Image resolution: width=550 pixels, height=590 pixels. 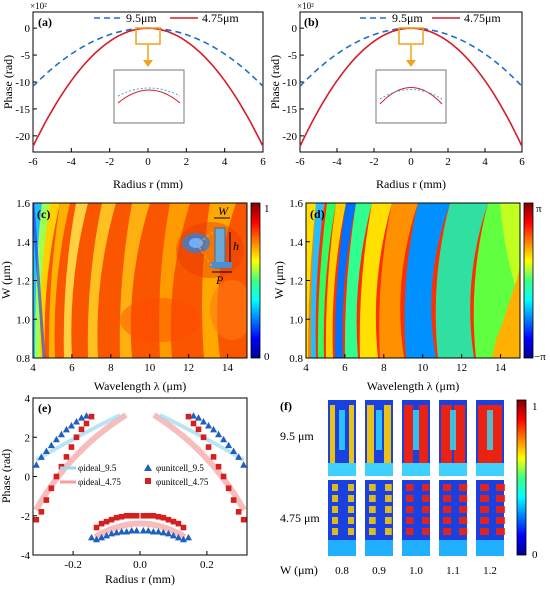 What do you see at coordinates (6, 476) in the screenshot?
I see `panel-e-ylabel: Phase (rad)` at bounding box center [6, 476].